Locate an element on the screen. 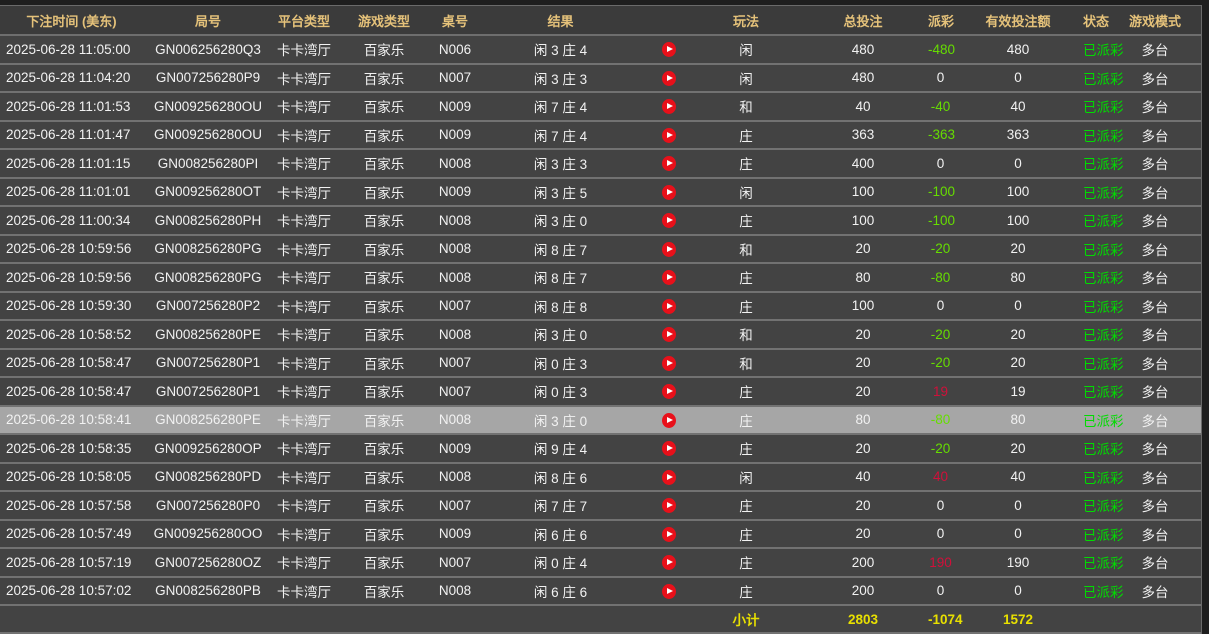 This screenshot has height=634, width=1209. total-bet-cell: 363 is located at coordinates (863, 135).